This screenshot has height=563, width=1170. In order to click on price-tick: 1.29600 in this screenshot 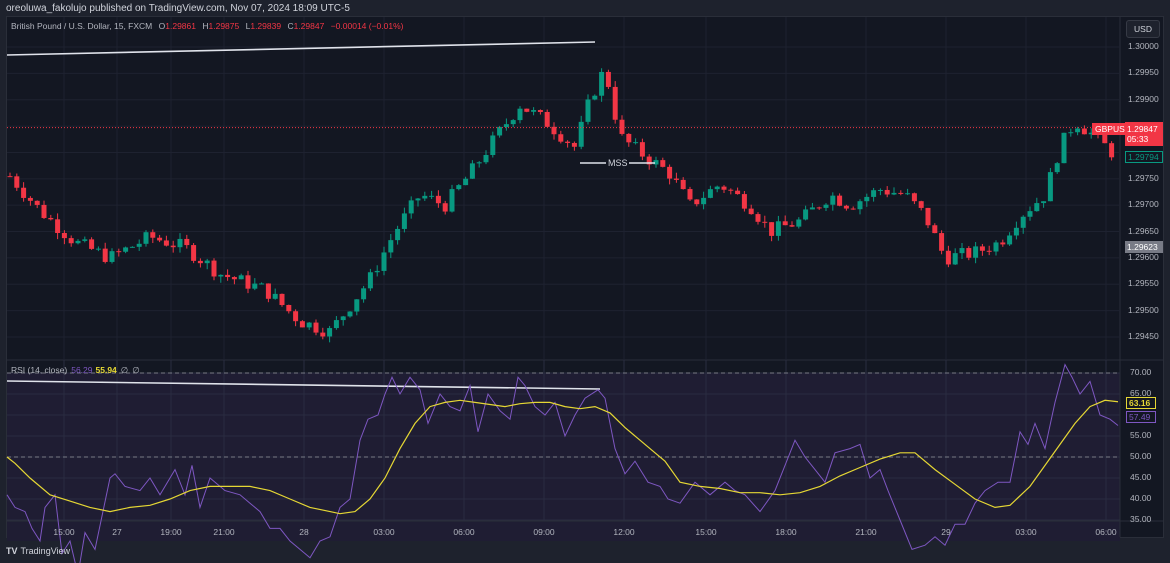, I will do `click(1143, 256)`.